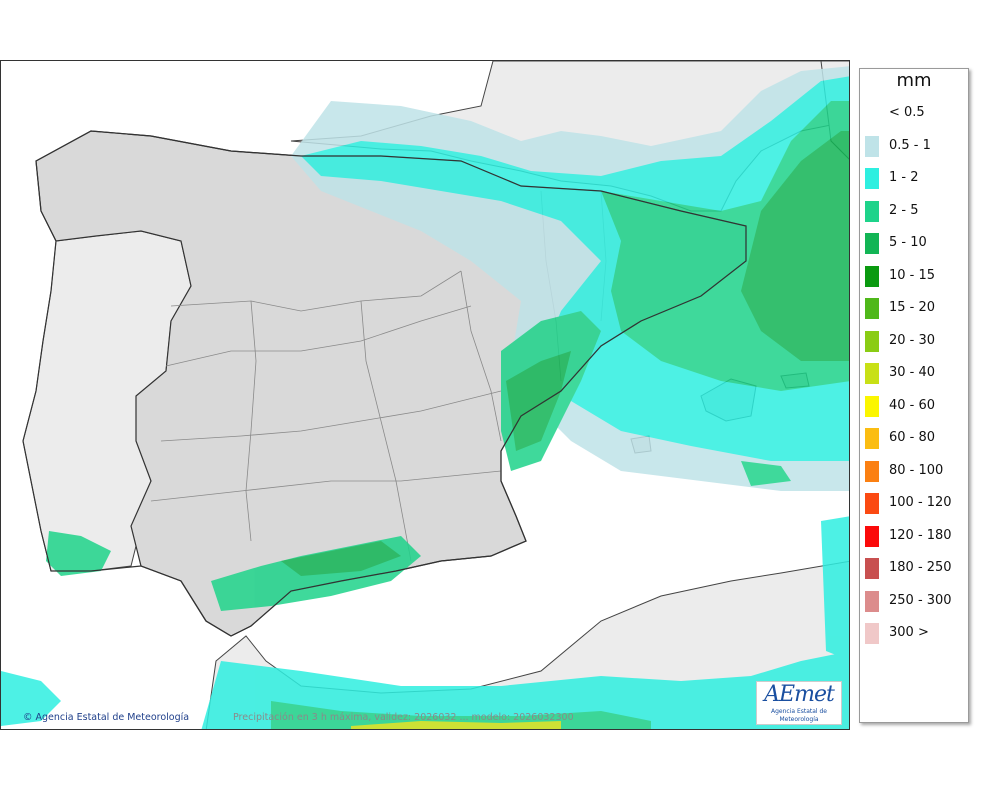 The width and height of the screenshot is (1000, 790). I want to click on legend-label: 250 - 300, so click(920, 600).